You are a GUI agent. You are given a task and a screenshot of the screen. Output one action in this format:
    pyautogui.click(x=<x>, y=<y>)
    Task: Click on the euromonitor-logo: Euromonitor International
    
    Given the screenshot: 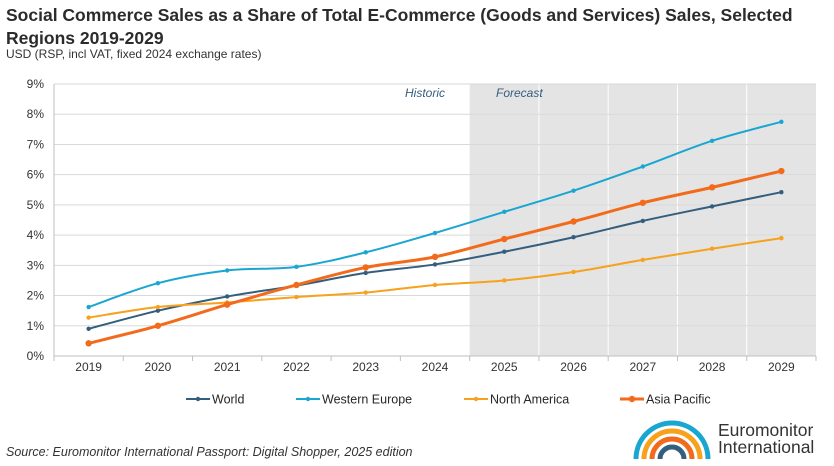 What is the action you would take?
    pyautogui.click(x=730, y=439)
    